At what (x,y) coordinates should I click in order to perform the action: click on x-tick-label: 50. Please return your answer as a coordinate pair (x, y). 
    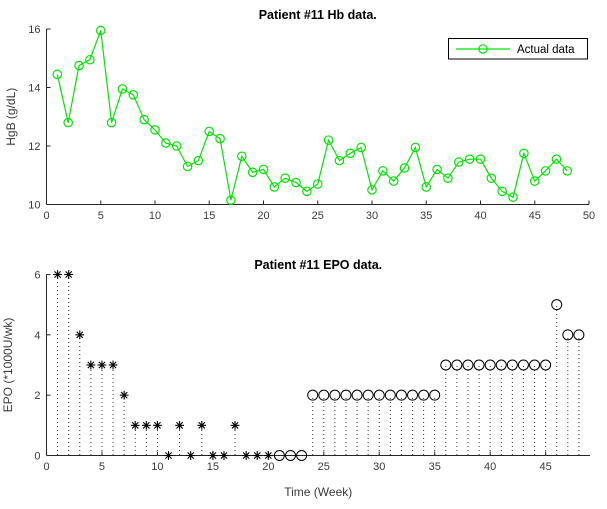
    Looking at the image, I should click on (589, 216).